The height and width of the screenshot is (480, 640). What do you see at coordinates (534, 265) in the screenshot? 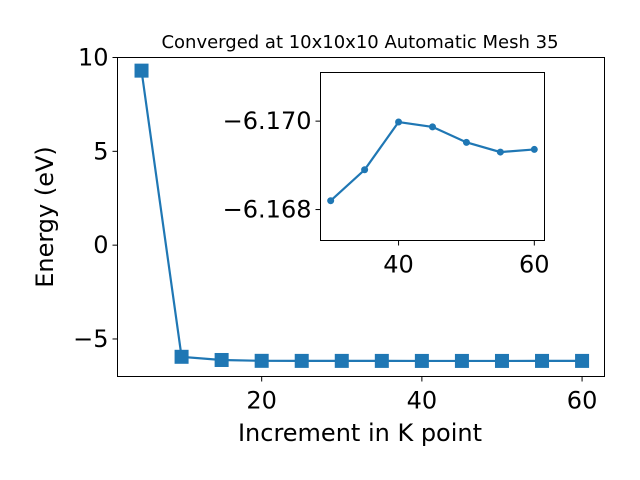
I see `inset-x-tick-label: 60` at bounding box center [534, 265].